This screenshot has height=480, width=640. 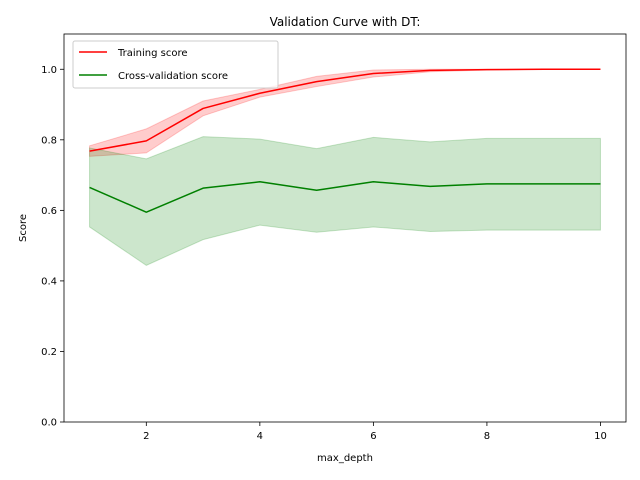 What do you see at coordinates (49, 423) in the screenshot?
I see `y-tick-label: 0.0` at bounding box center [49, 423].